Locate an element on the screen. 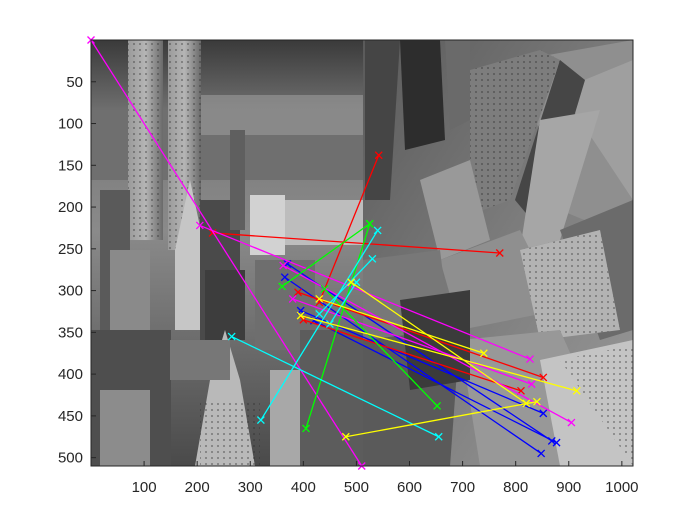 This screenshot has height=530, width=700. y-tick-label: 250 is located at coordinates (70, 249).